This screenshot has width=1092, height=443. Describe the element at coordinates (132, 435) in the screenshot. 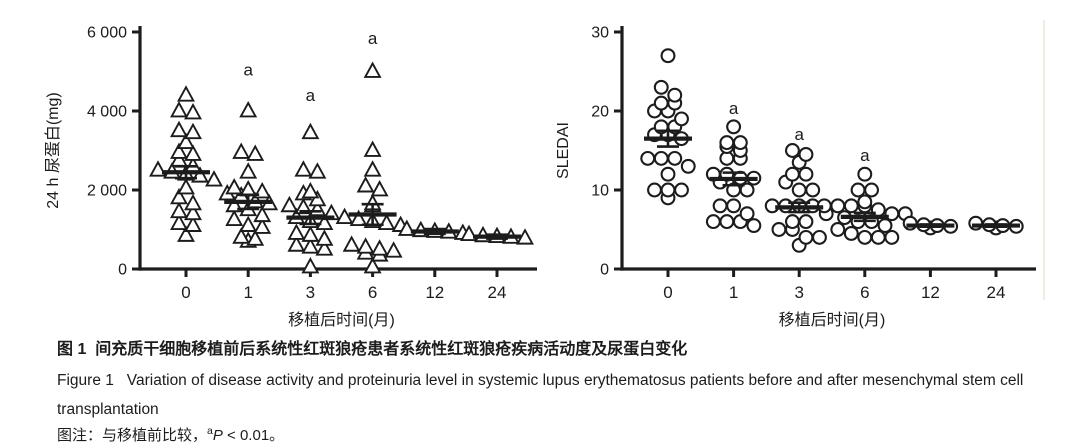

I see `figure-note-prefix: 图注：与移植前比较，` at that location.